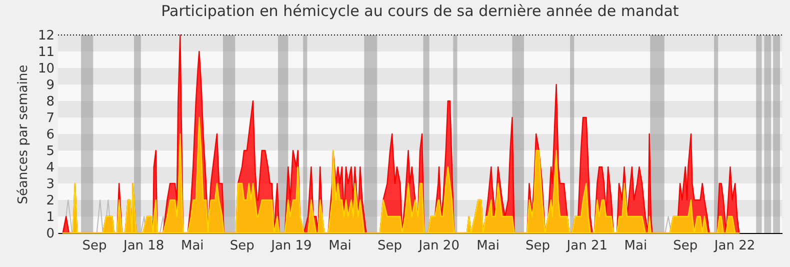  What do you see at coordinates (420, 11) in the screenshot?
I see `chart-title: Participation en hémicycle au cours de sa dernière année de mandat` at bounding box center [420, 11].